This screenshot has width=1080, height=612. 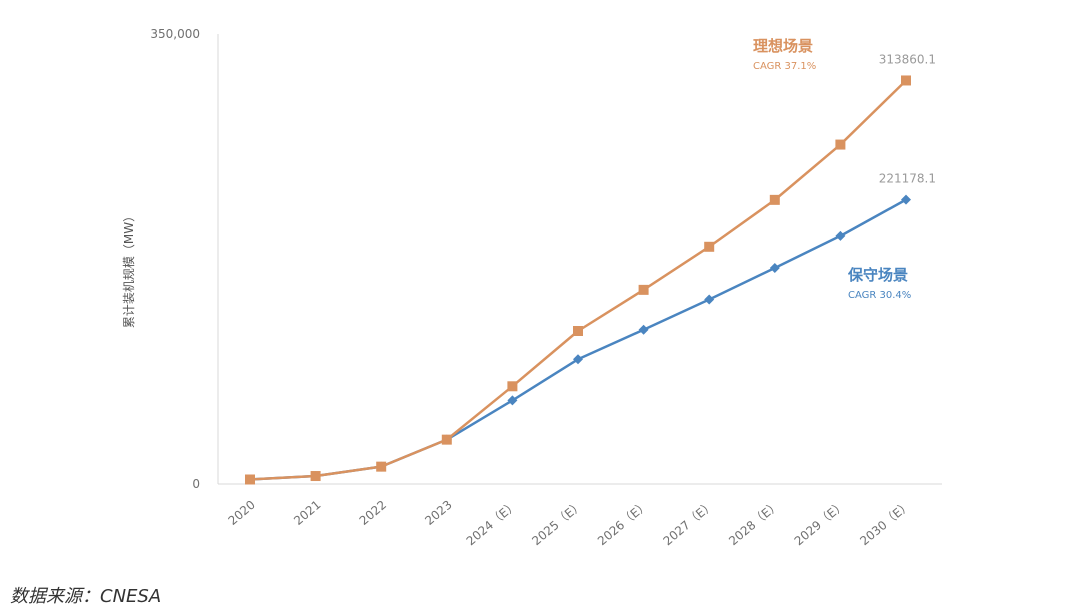 I want to click on x-tick-label: 2030（E）, so click(x=885, y=523).